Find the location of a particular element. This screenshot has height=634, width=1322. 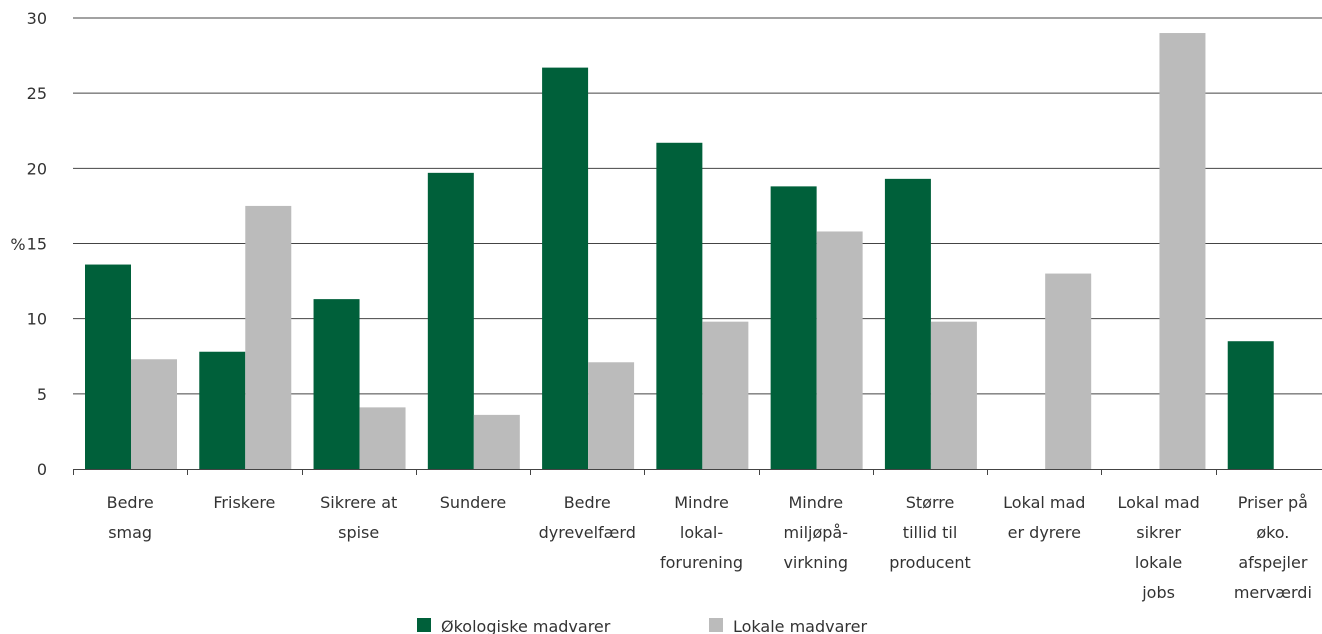

legend: Økologiske madvarer Lokale madvarer is located at coordinates (642, 625).